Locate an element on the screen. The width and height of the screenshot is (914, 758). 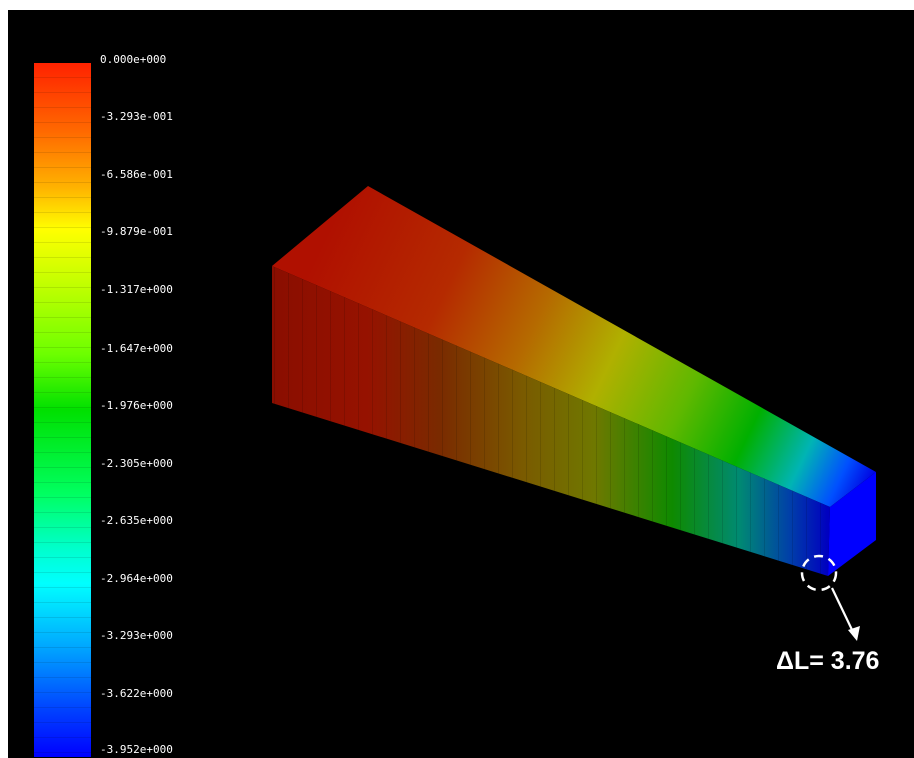
delta-l-label: ΔL= 3.76 is located at coordinates (828, 661).